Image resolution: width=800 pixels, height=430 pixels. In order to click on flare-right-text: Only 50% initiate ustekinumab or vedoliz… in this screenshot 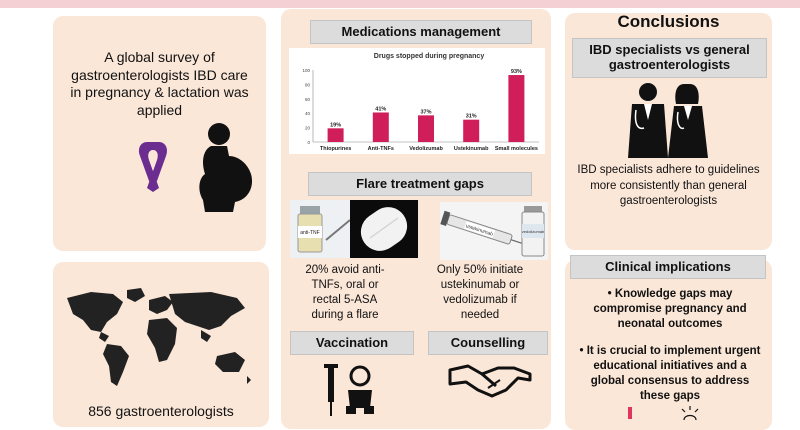, I will do `click(480, 292)`.